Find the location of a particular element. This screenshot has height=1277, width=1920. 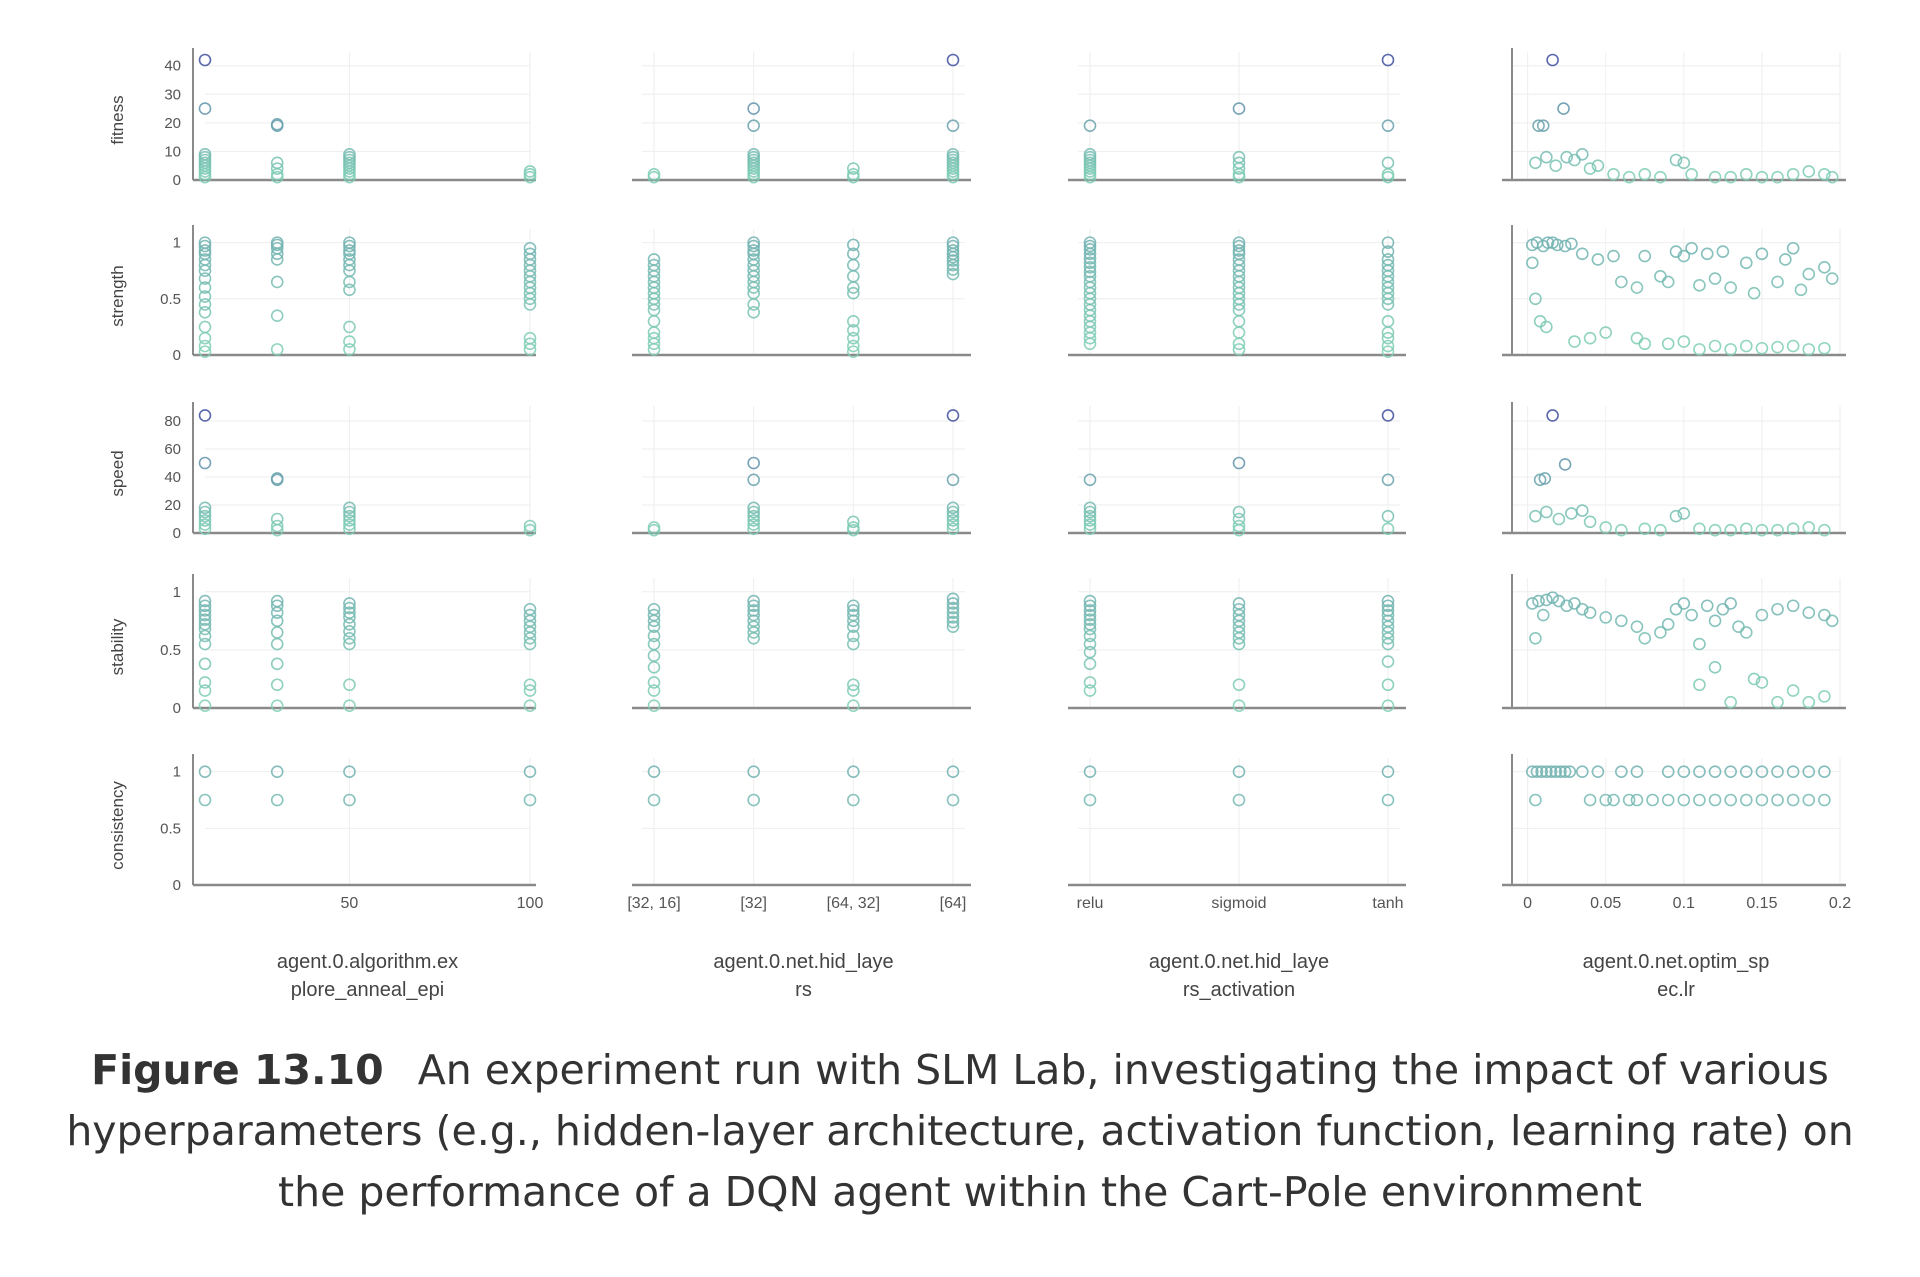

y-tick-label: 30 is located at coordinates (172, 94).